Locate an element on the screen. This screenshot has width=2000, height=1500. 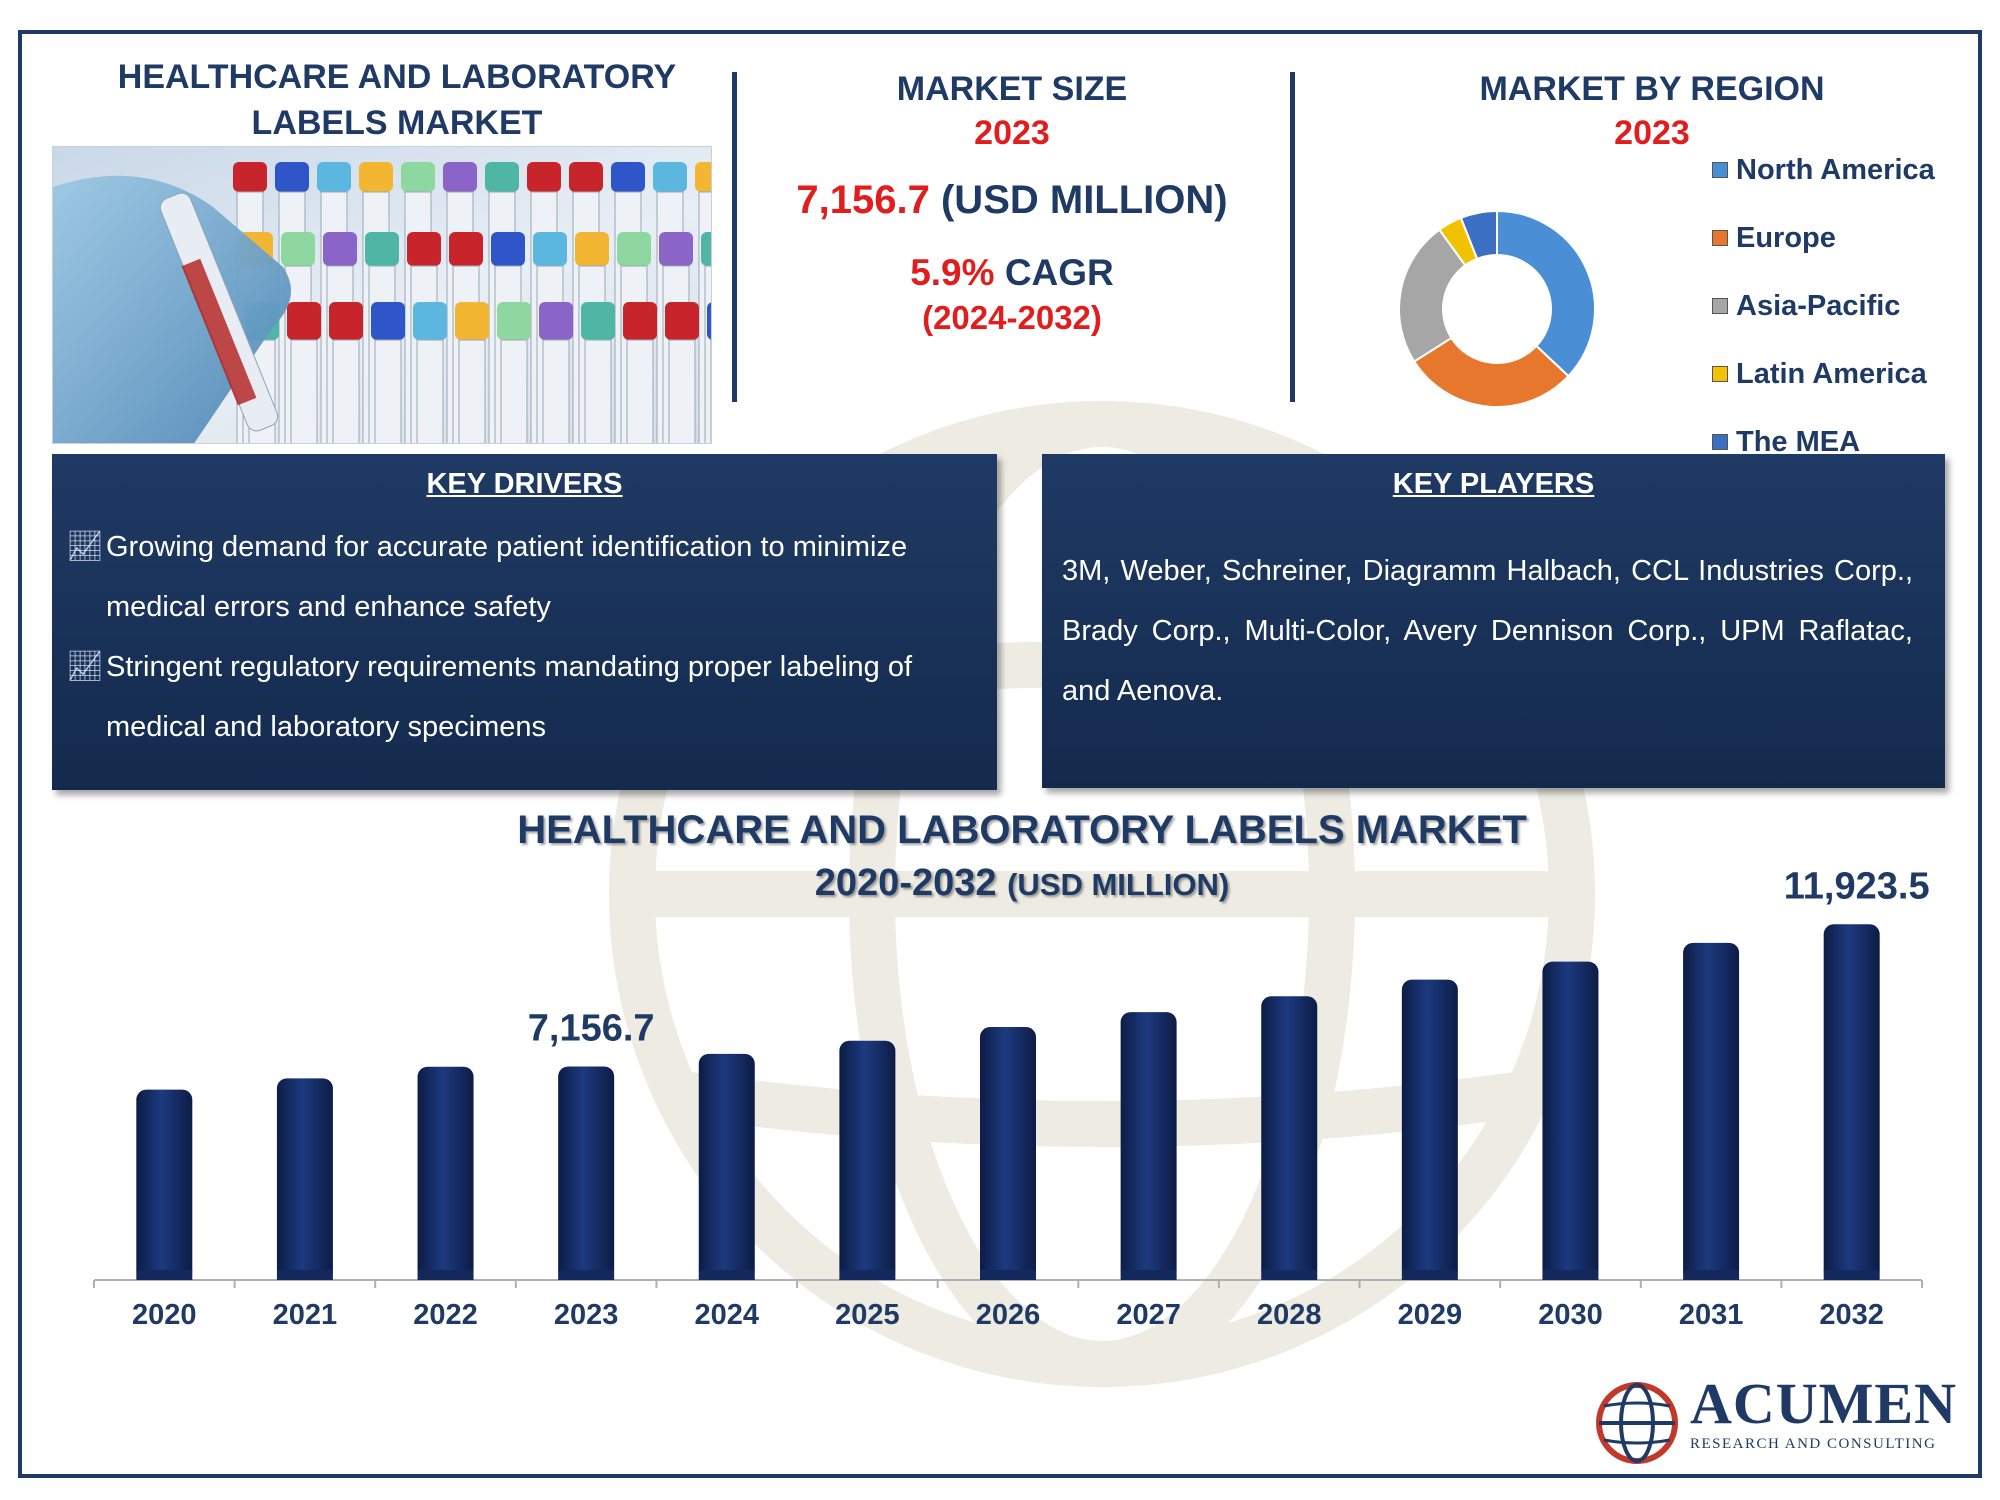
data-label-2032: 11,923.5 is located at coordinates (1857, 886).